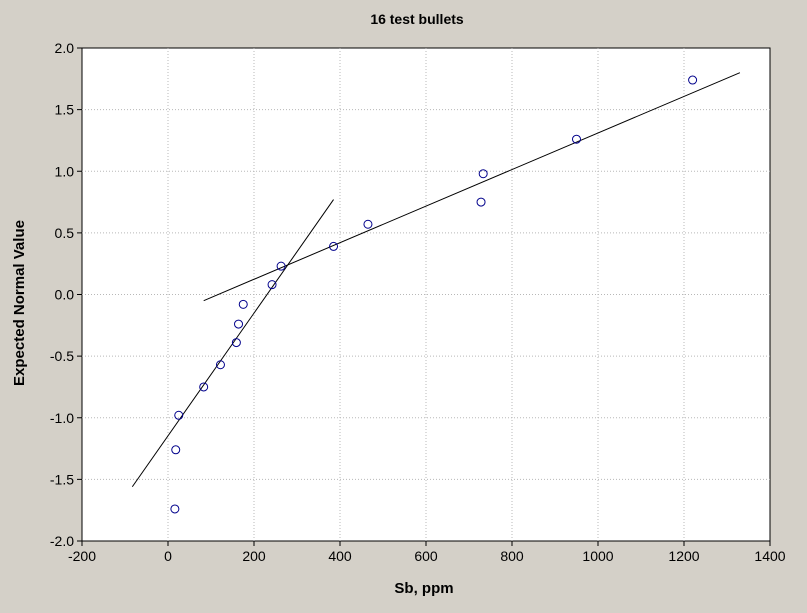  I want to click on x-tick-label: 200, so click(254, 556).